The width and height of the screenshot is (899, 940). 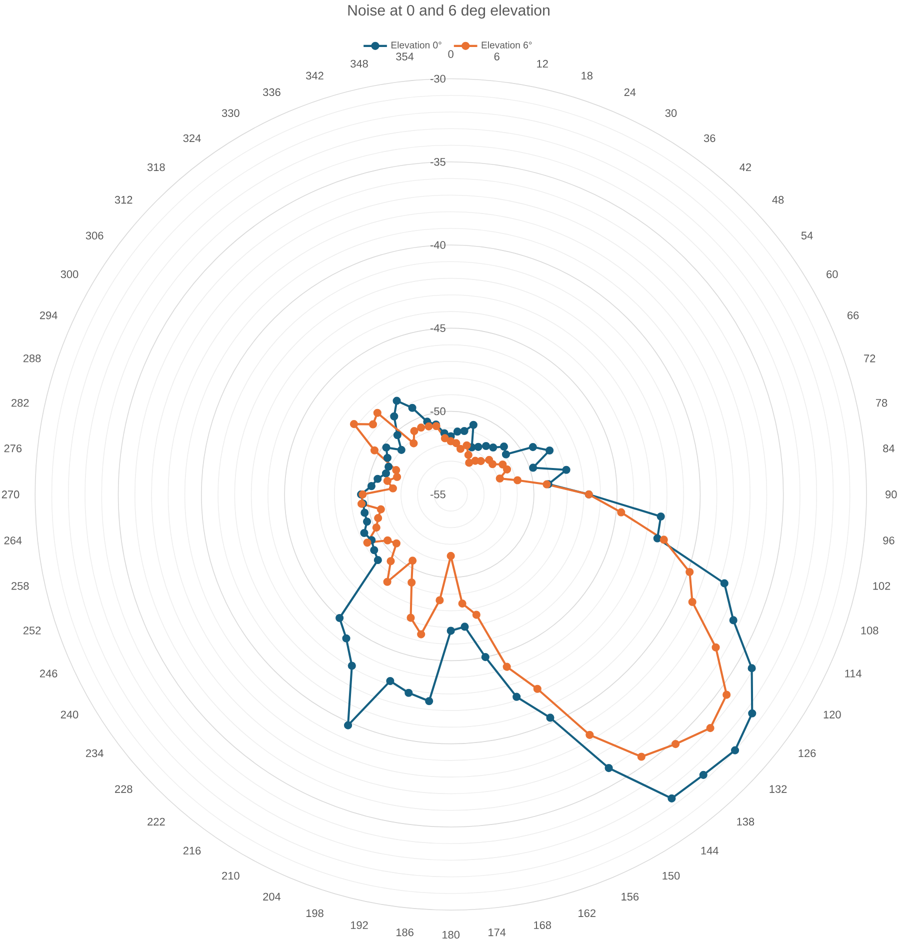 What do you see at coordinates (449, 11) in the screenshot?
I see `chart-title: Noise at 0 and 6 deg elevation` at bounding box center [449, 11].